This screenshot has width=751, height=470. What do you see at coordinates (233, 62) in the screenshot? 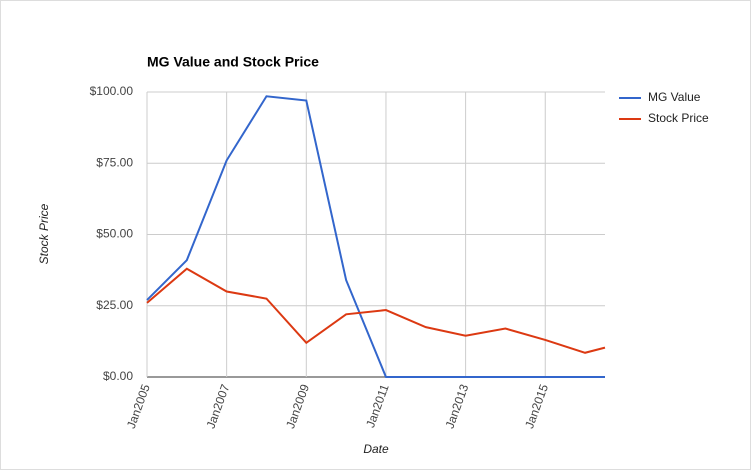
I see `chart-title: MG Value and Stock Price` at bounding box center [233, 62].